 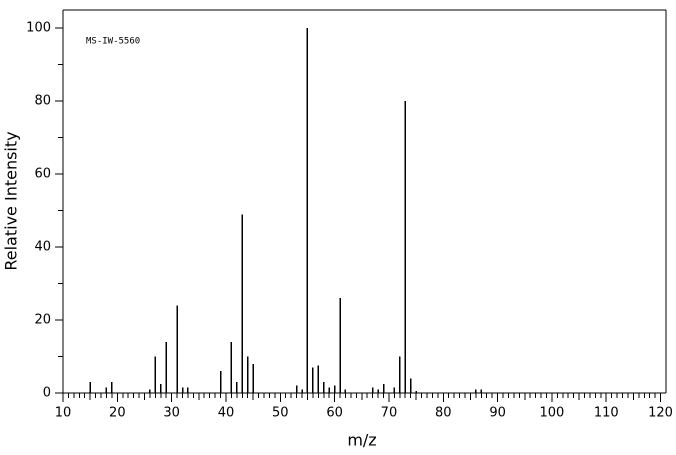 I want to click on y-tick-label: 60, so click(x=42, y=174).